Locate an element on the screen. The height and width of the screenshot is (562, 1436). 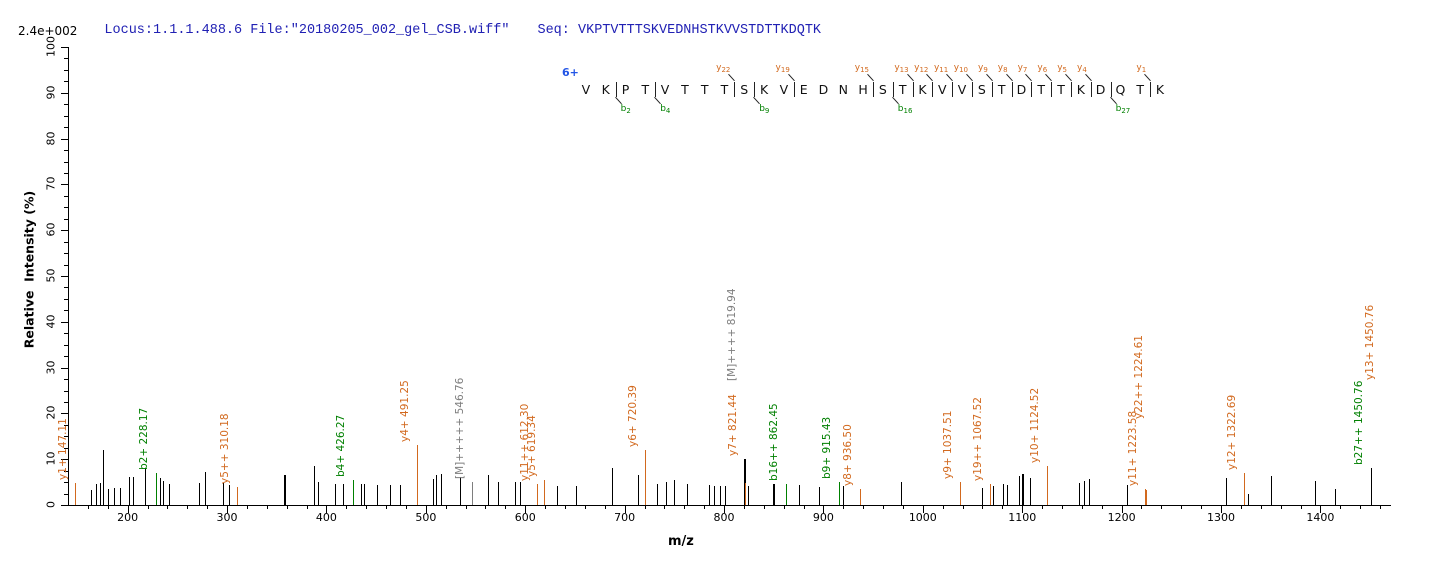
header-sequence: Seq: VKPTVTTTSKVEDNHSTKVVSTDTTKDQTK is located at coordinates (679, 30).